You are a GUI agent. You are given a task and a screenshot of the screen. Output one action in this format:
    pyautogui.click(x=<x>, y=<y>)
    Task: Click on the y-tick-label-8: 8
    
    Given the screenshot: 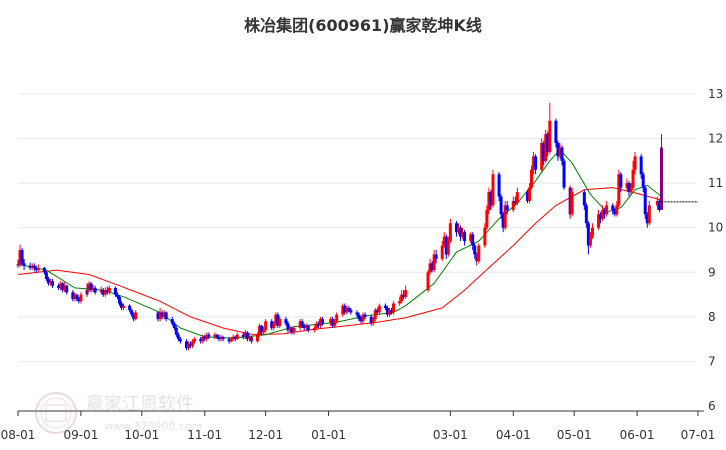 What is the action you would take?
    pyautogui.click(x=712, y=317)
    